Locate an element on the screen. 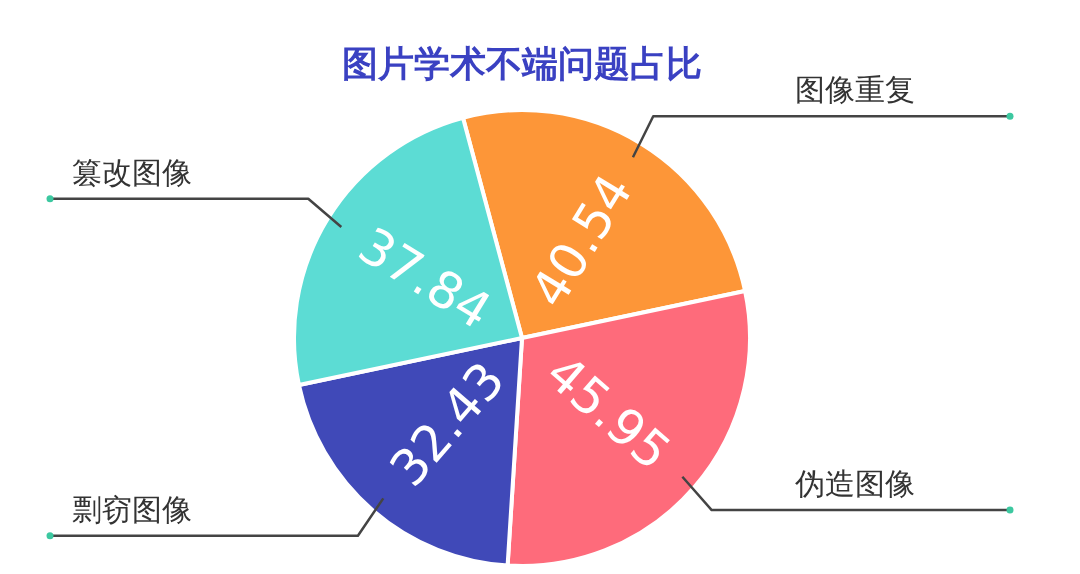 The width and height of the screenshot is (1080, 574). slice-label: 图像重复 is located at coordinates (855, 90).